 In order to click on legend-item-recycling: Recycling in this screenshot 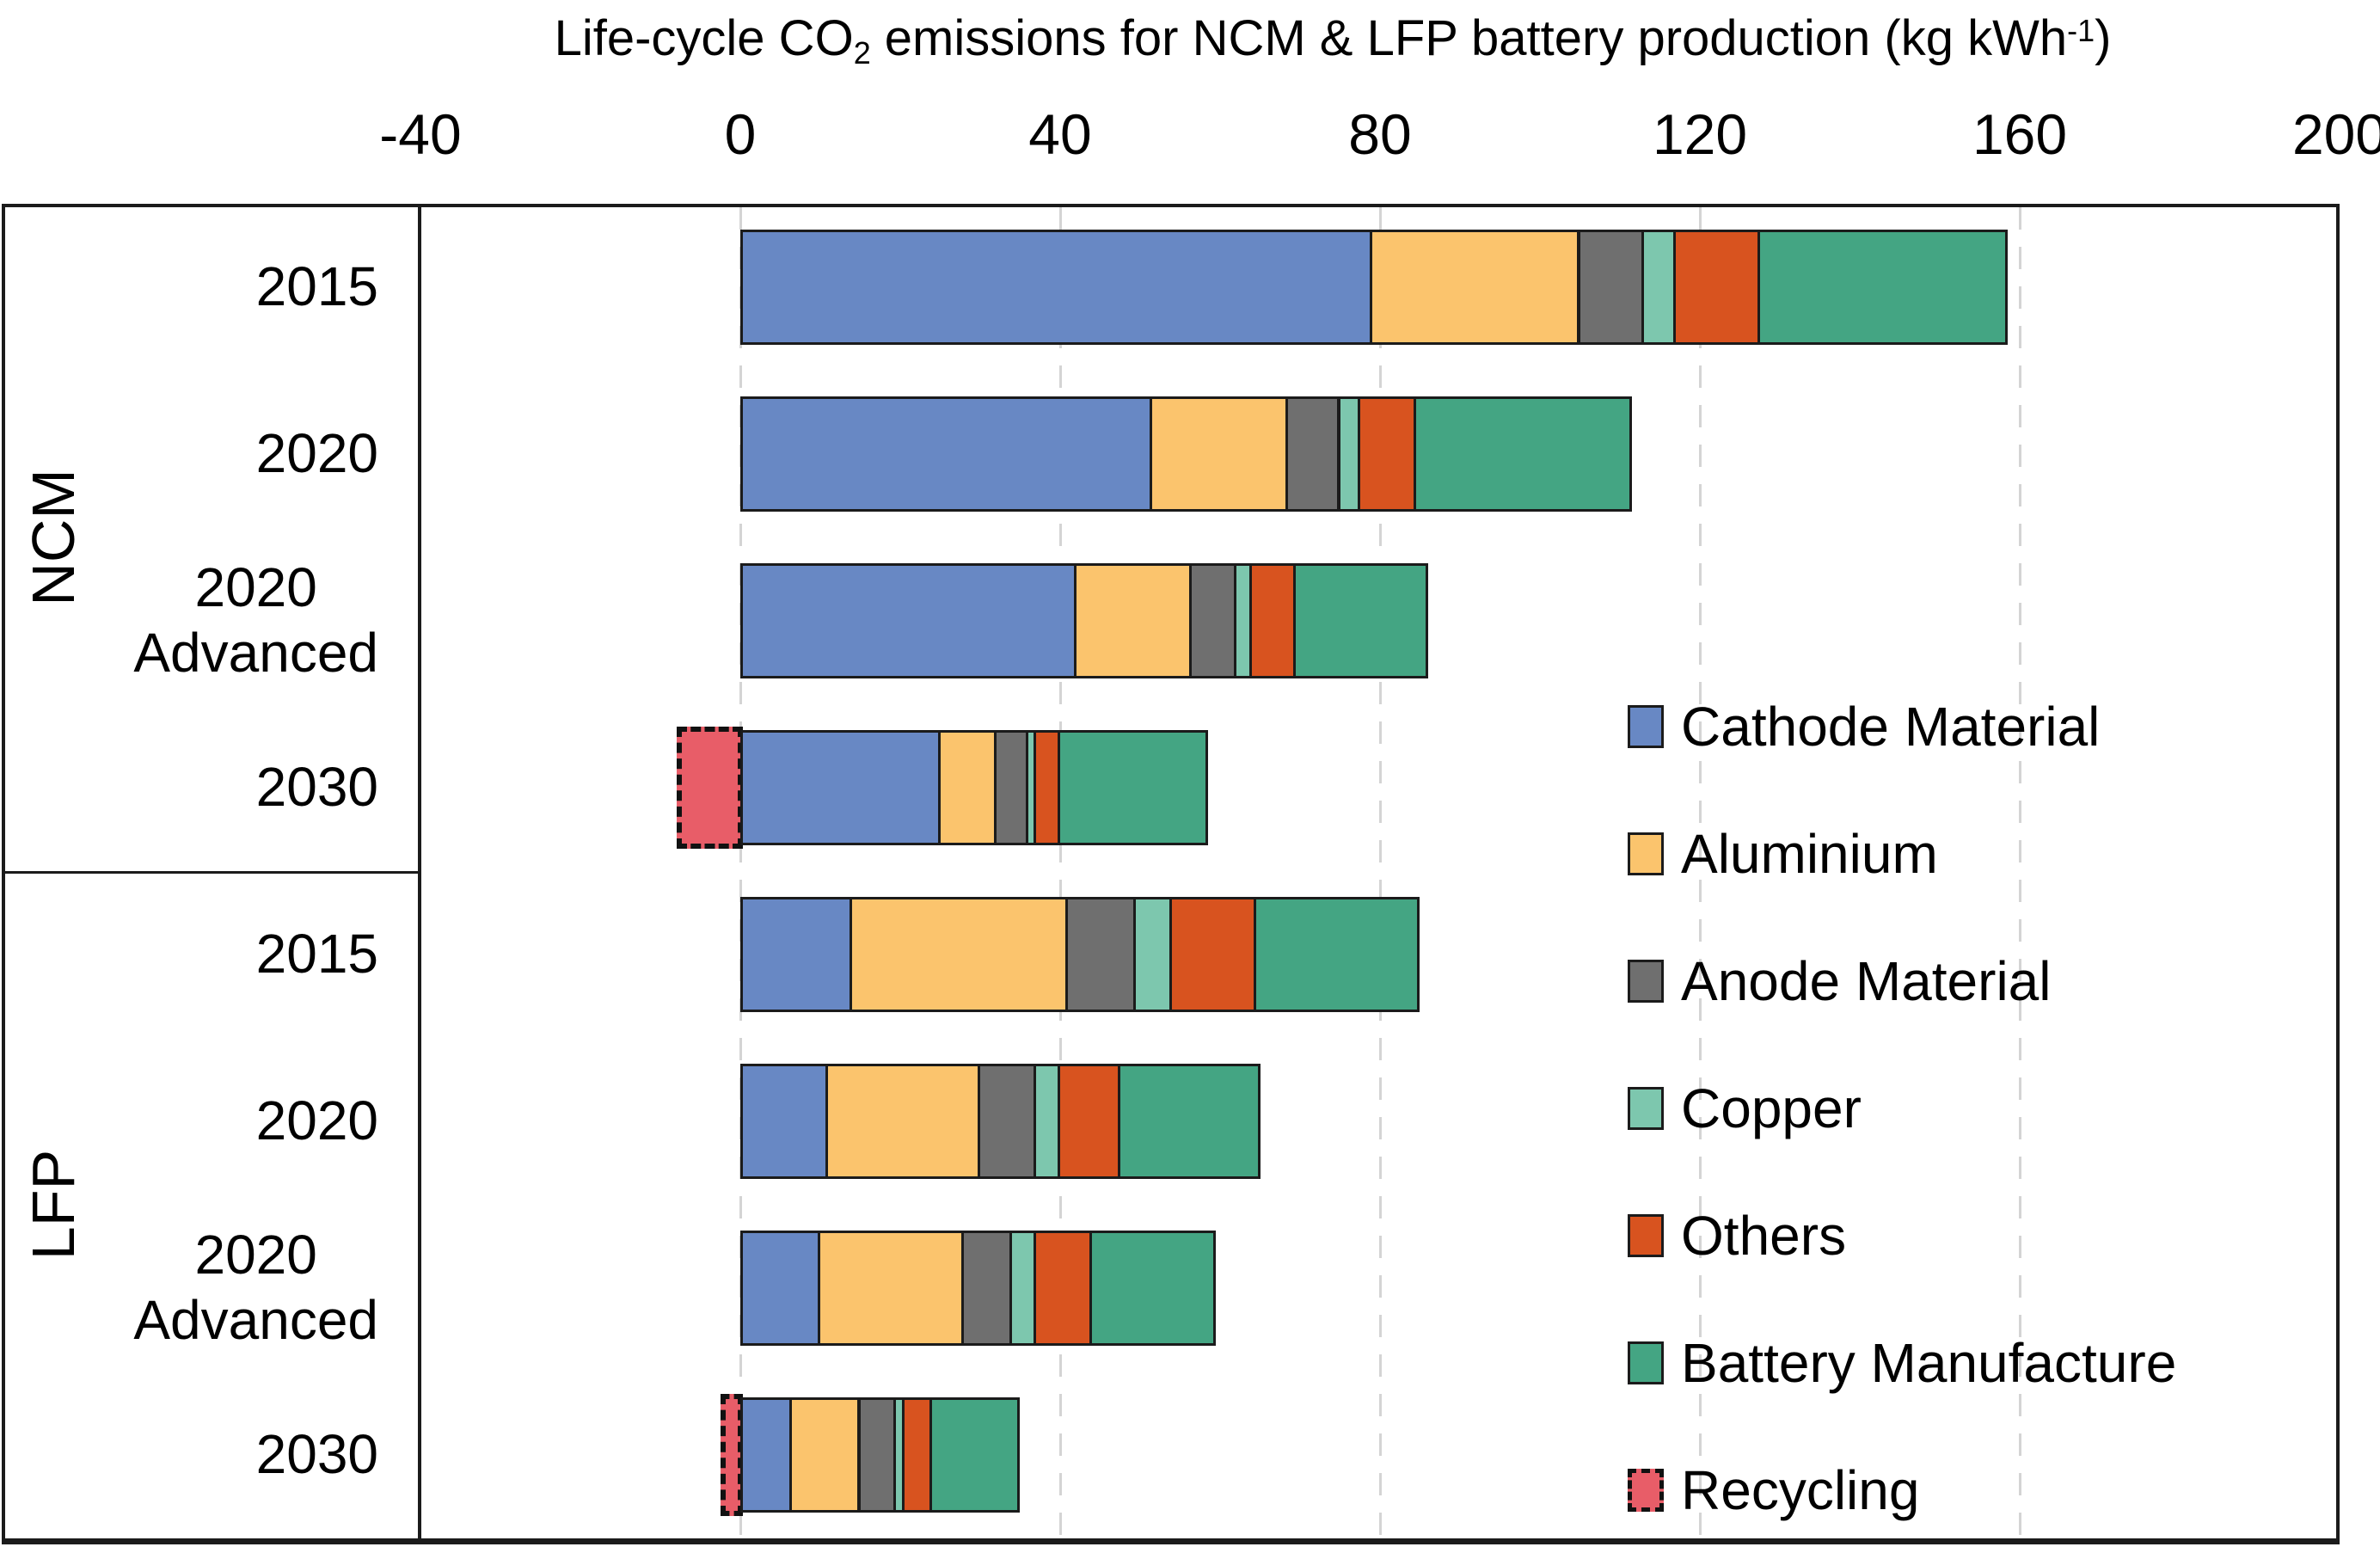, I will do `click(1774, 1490)`.